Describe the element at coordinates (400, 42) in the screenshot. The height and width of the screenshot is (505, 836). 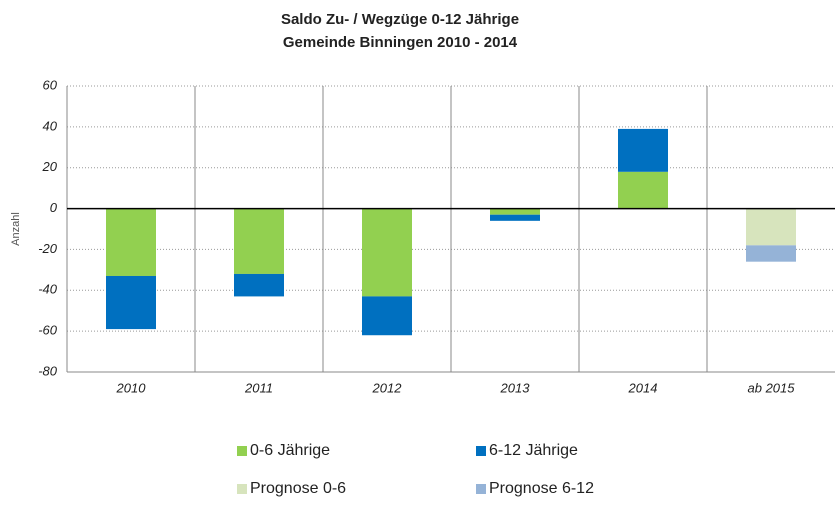
I see `chart-title: Gemeinde Binningen 2010 - 2014` at that location.